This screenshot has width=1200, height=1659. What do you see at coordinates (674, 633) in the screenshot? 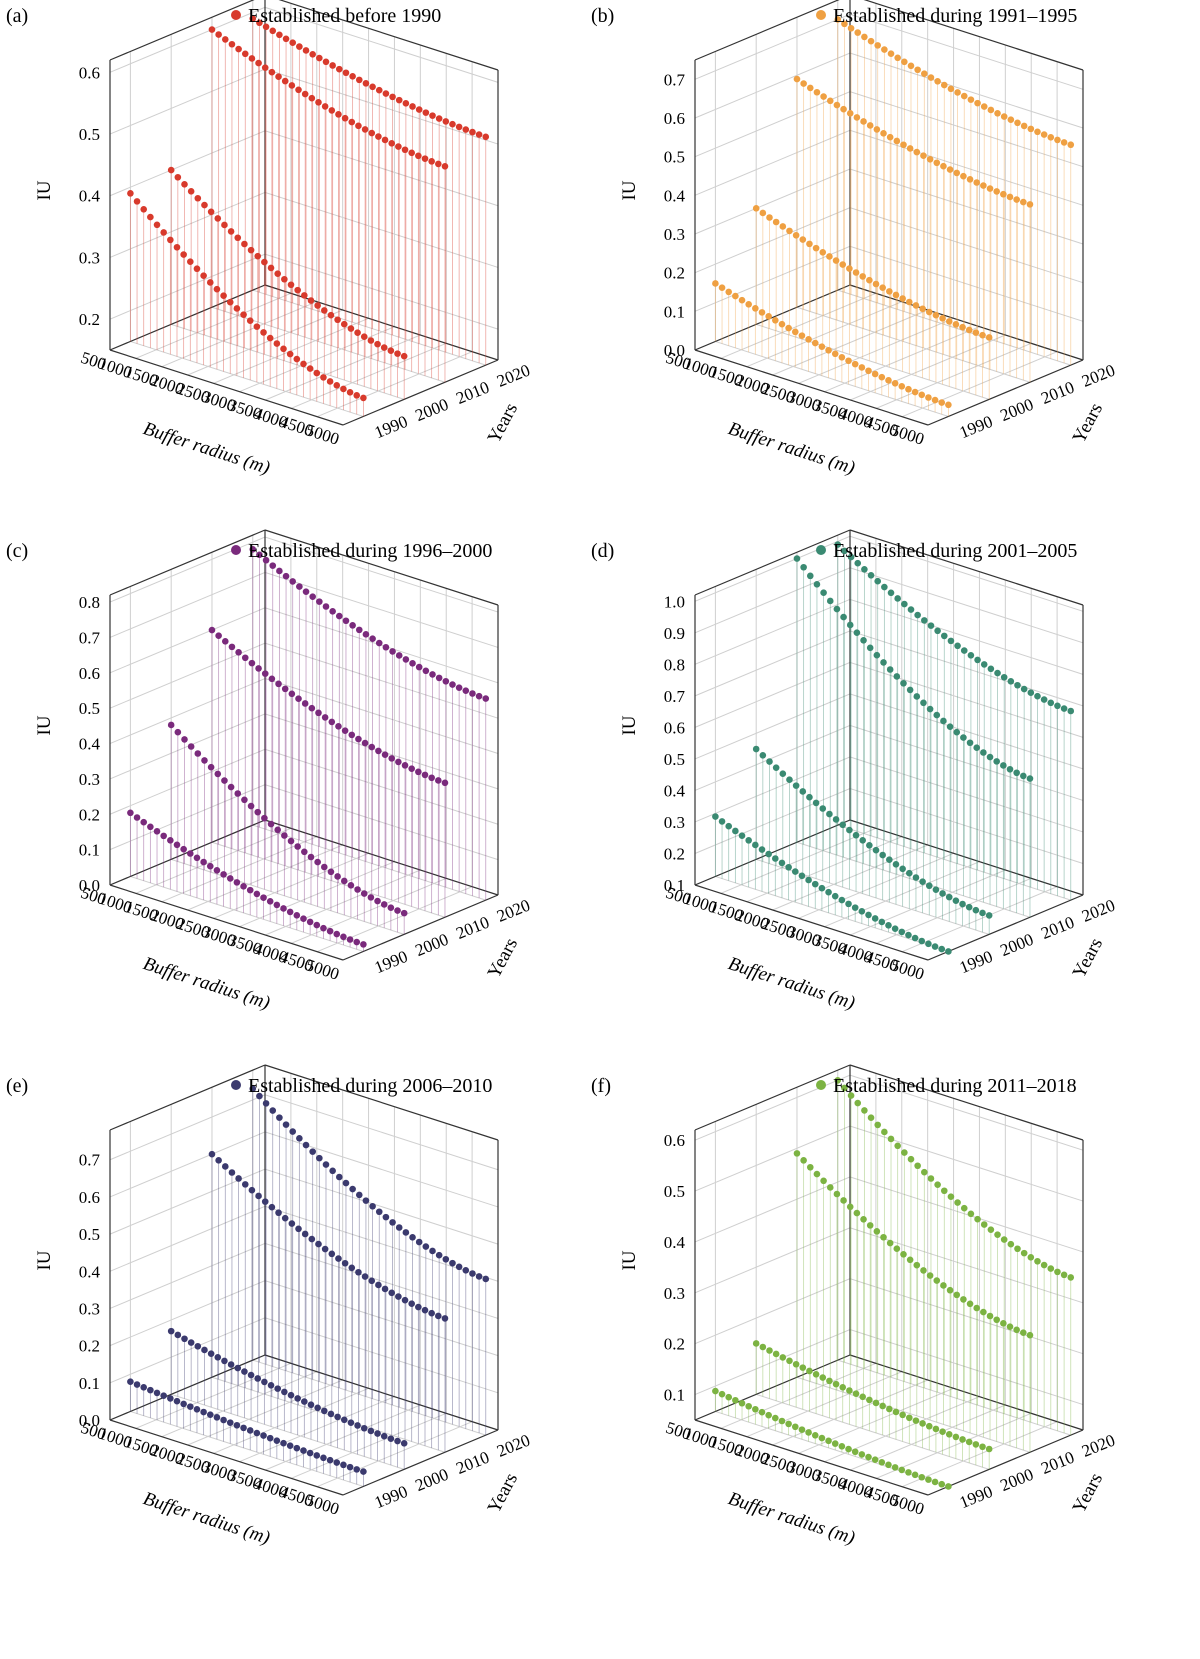
I see `z-tick-label: 0.9` at bounding box center [674, 633].